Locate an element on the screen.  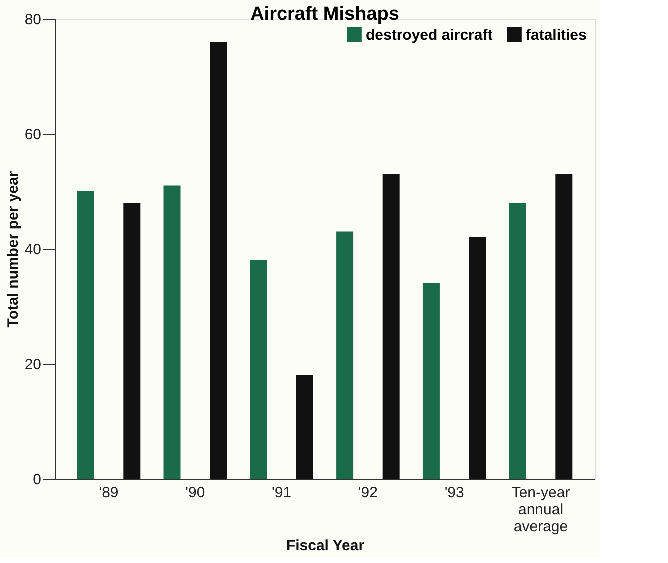
x-tick-label: '89 is located at coordinates (109, 493).